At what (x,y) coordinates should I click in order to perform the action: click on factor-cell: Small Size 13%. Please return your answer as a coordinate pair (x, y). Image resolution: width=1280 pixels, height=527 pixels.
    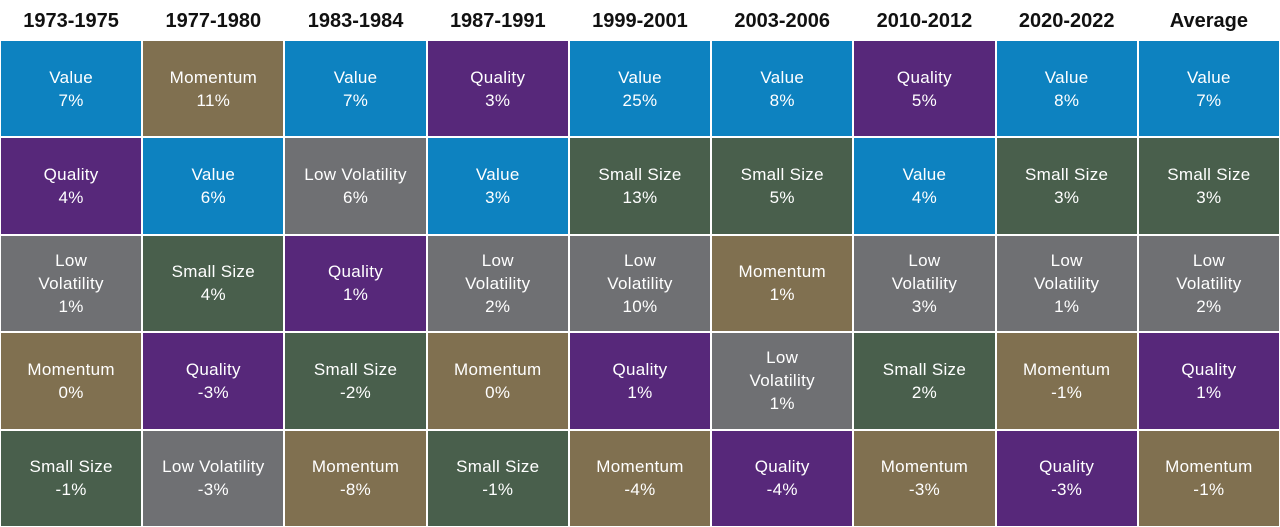
    Looking at the image, I should click on (640, 186).